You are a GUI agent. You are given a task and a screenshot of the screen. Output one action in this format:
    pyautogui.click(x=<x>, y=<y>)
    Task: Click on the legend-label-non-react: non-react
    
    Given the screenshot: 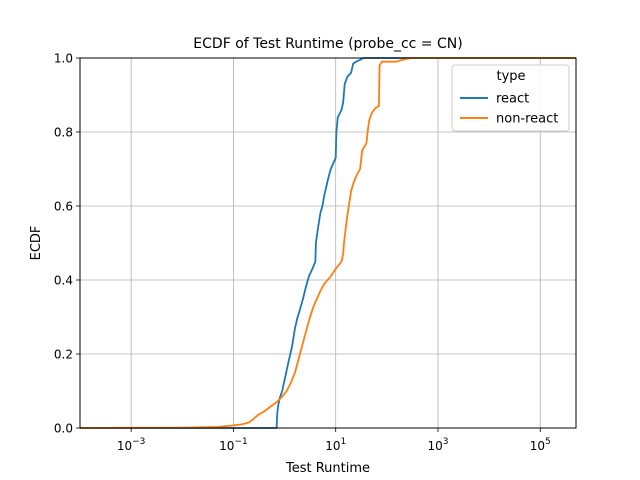 What is the action you would take?
    pyautogui.click(x=527, y=119)
    